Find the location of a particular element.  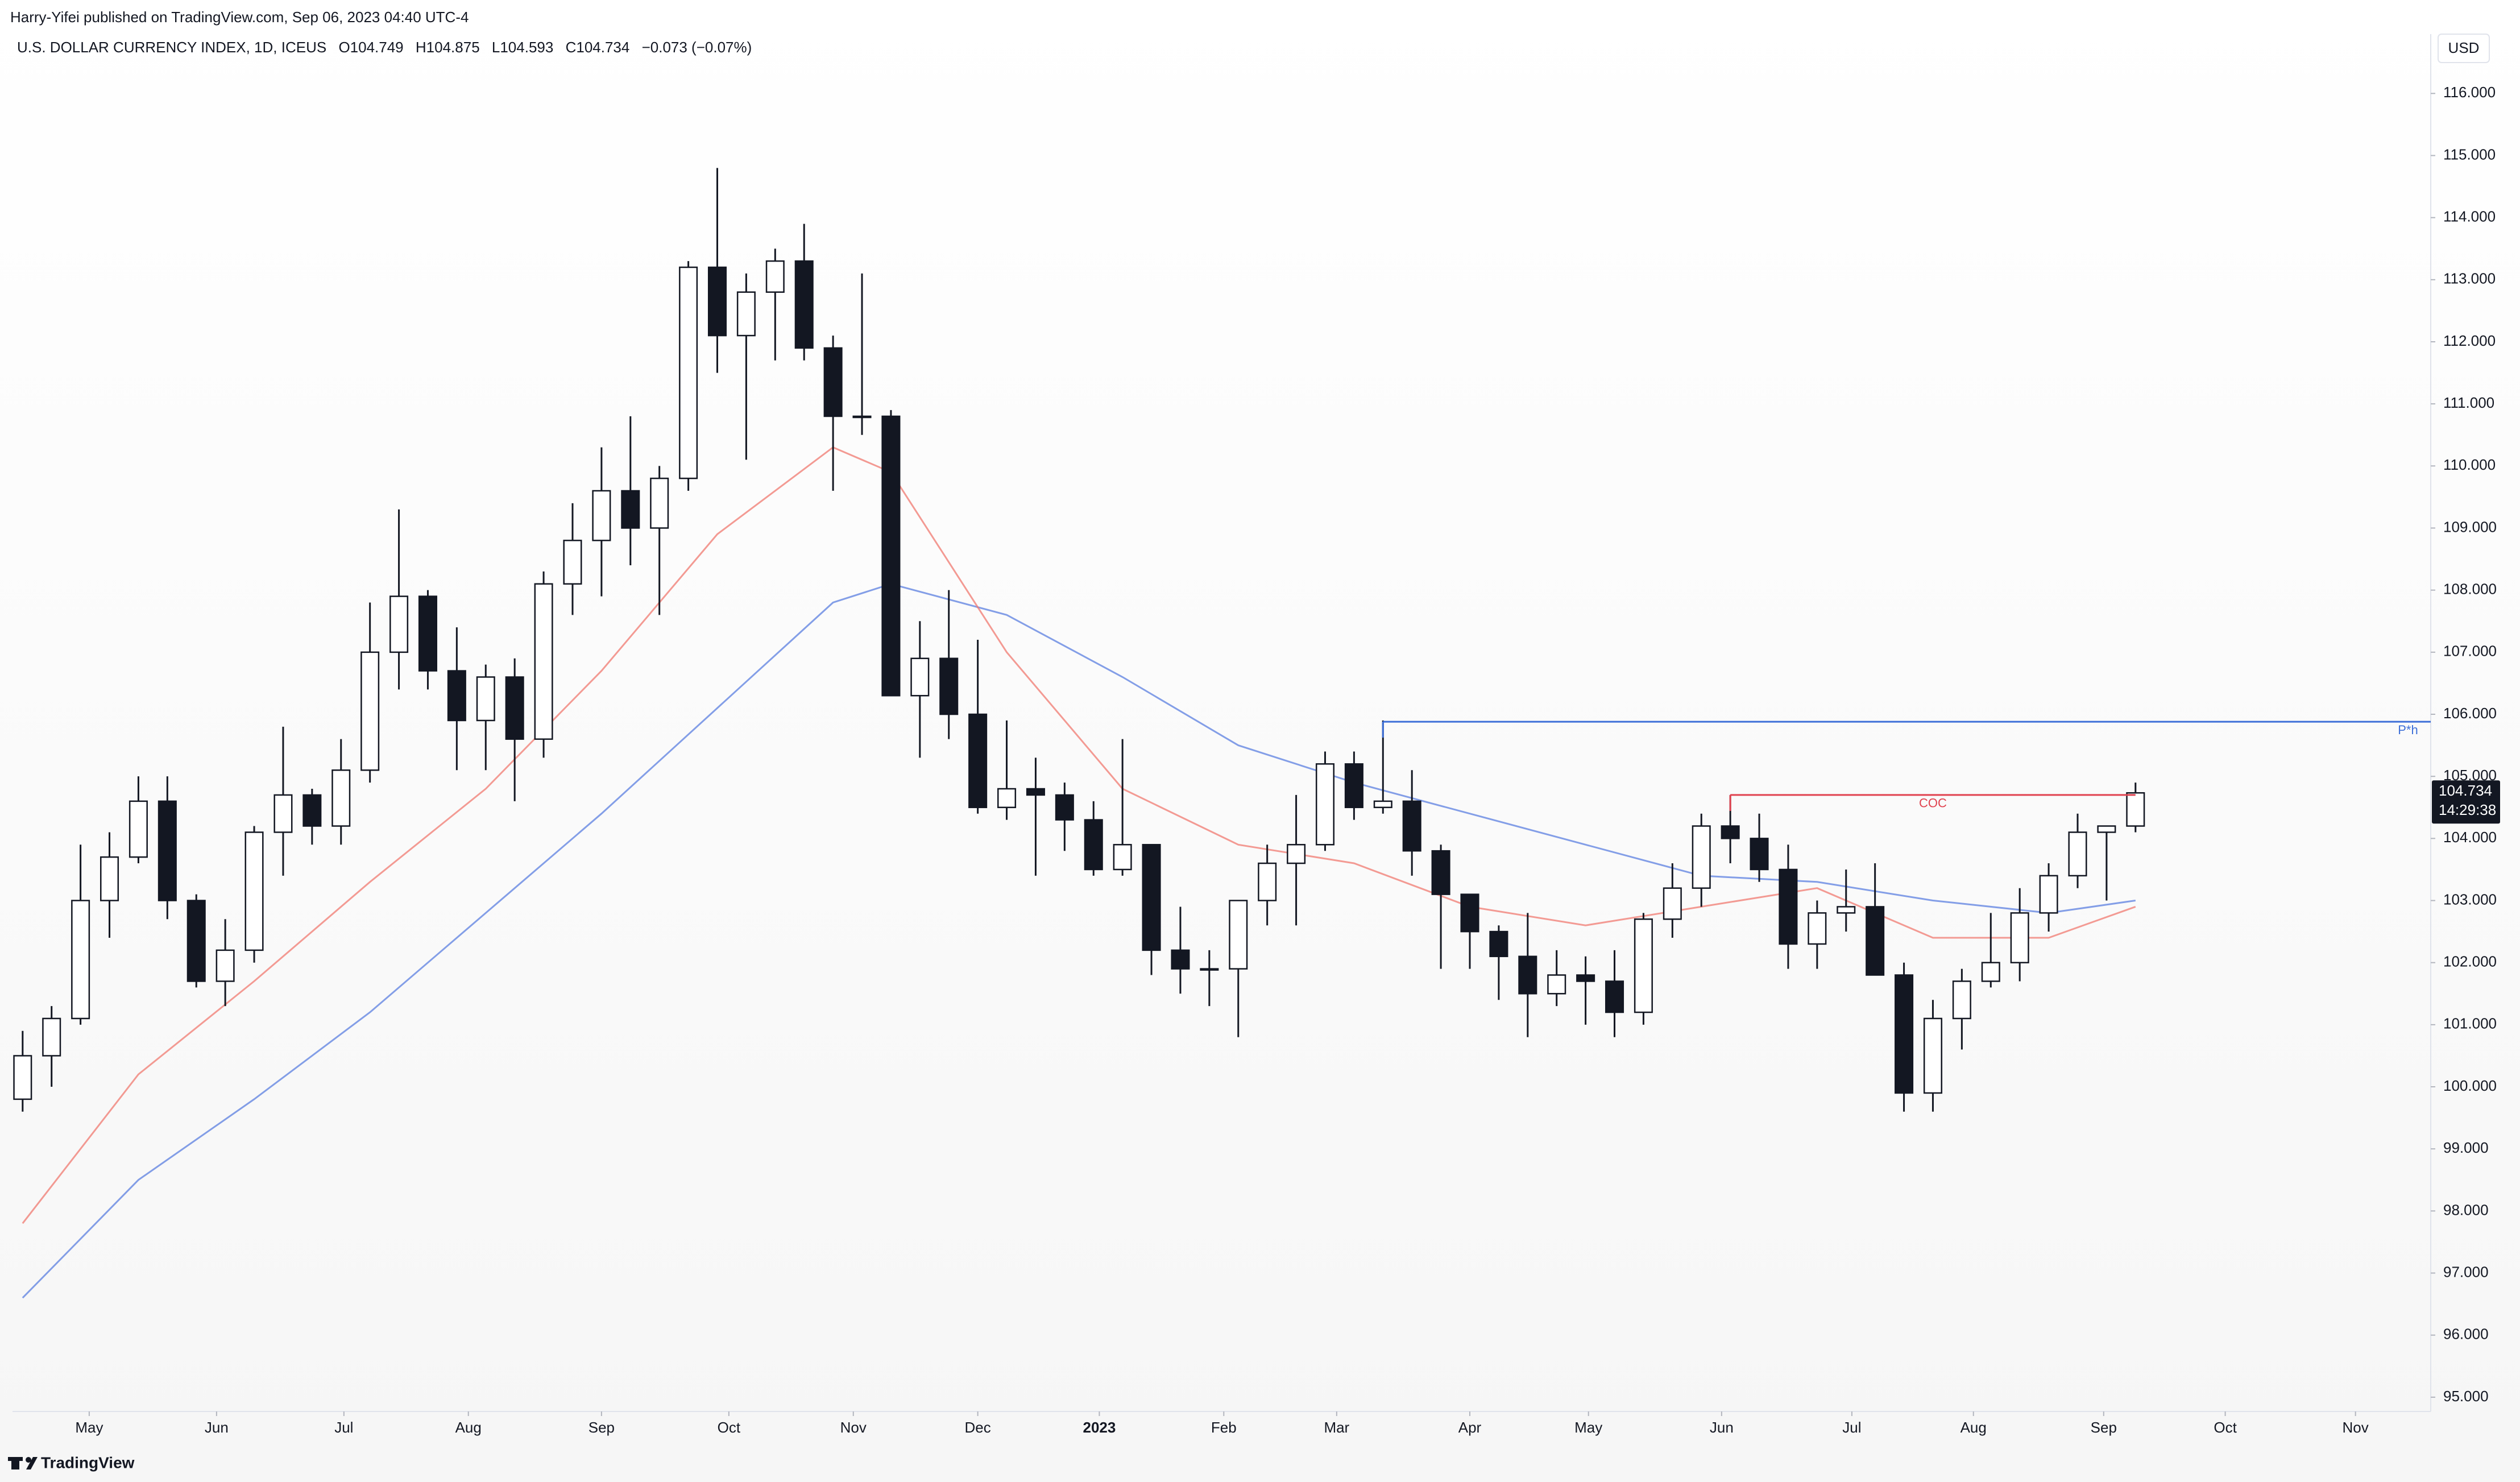

last-price-box is located at coordinates (2466, 802).